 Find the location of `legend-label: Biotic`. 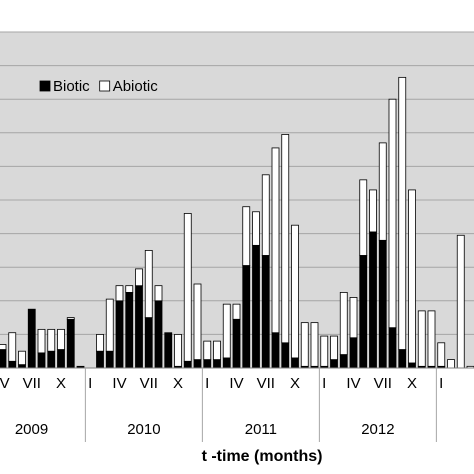

legend-label: Biotic is located at coordinates (71, 86).